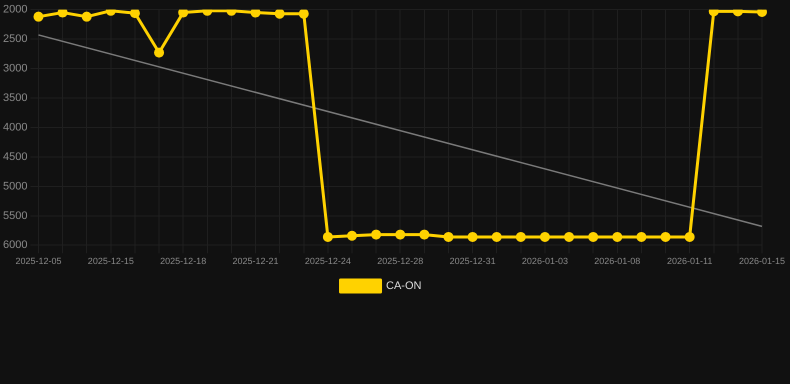 This screenshot has height=384, width=790. I want to click on x-tick-label: 2025-12-24, so click(327, 261).